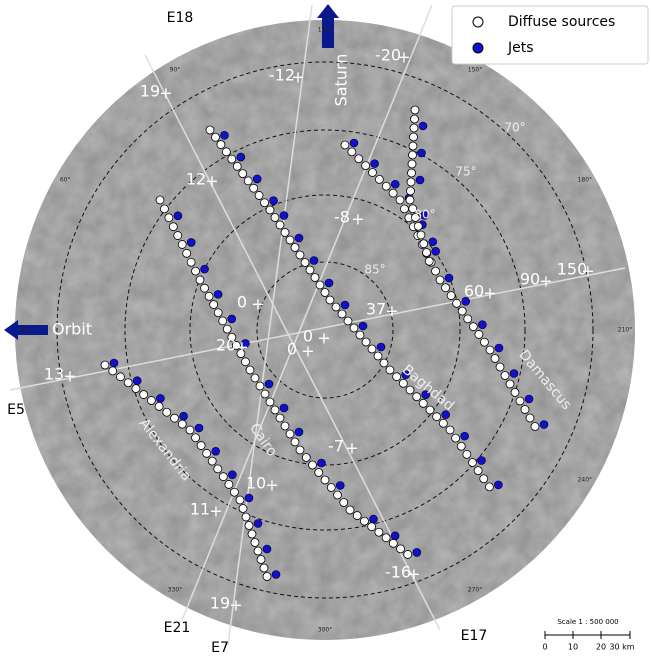 The width and height of the screenshot is (651, 663). I want to click on track-label: 19, so click(220, 603).